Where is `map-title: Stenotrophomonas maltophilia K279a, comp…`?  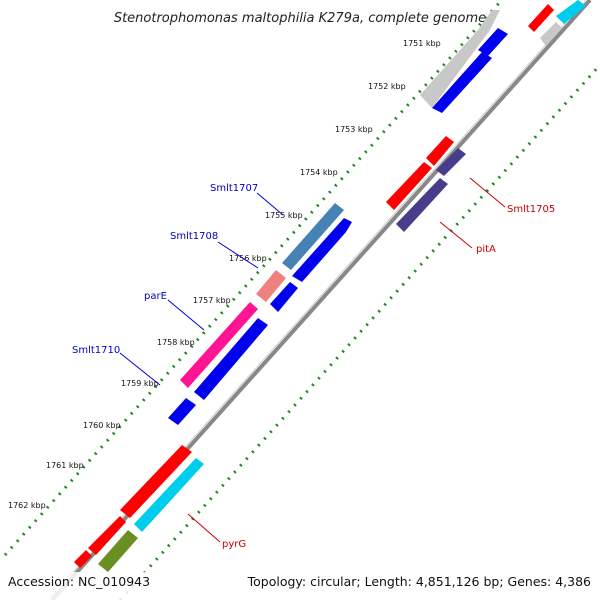 map-title: Stenotrophomonas maltophilia K279a, comp… is located at coordinates (300, 18).